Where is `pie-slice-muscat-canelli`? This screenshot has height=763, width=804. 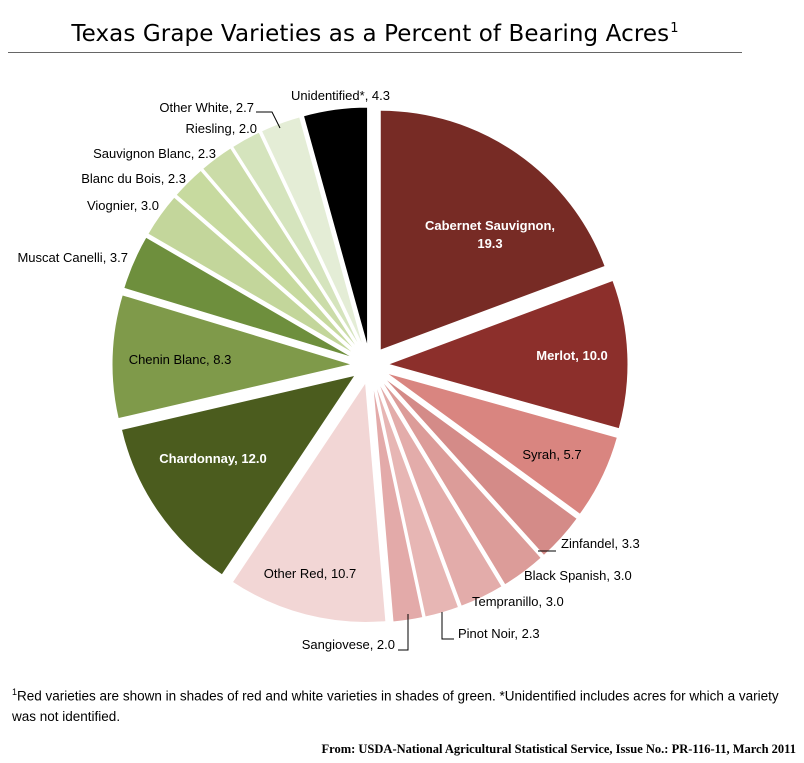 pie-slice-muscat-canelli is located at coordinates (238, 297).